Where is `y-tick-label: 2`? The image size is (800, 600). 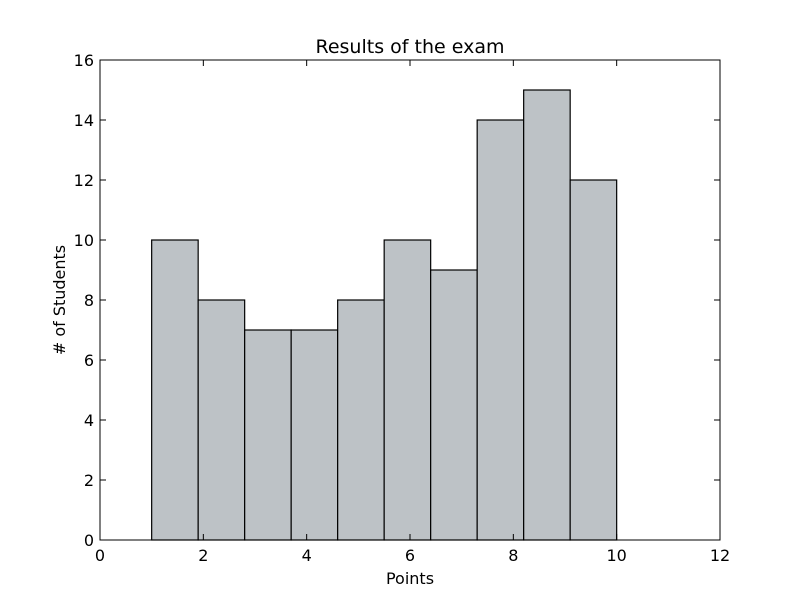
y-tick-label: 2 is located at coordinates (89, 480).